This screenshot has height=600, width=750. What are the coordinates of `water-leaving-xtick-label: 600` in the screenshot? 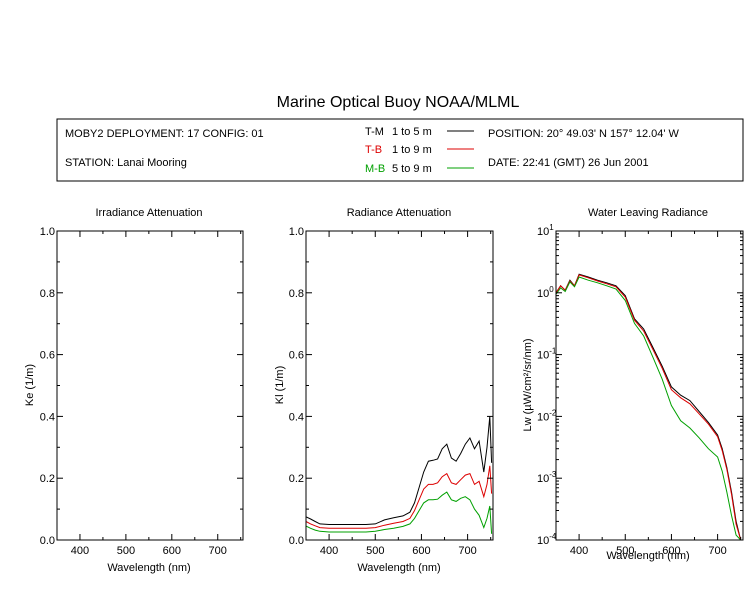 It's located at (671, 551).